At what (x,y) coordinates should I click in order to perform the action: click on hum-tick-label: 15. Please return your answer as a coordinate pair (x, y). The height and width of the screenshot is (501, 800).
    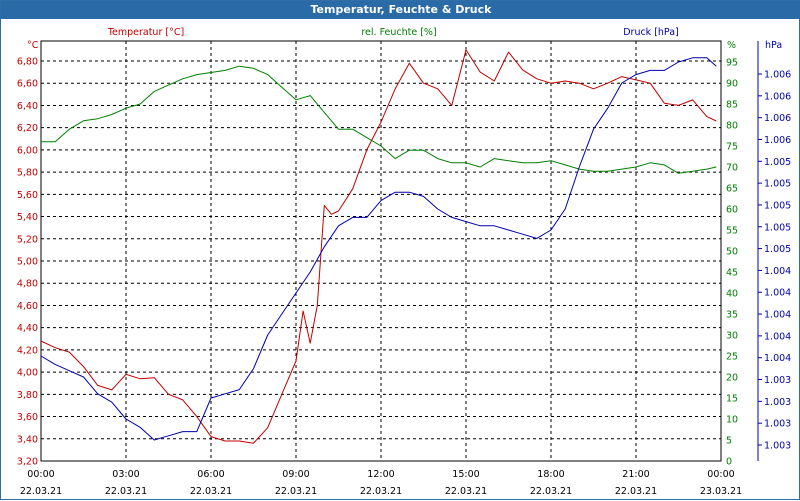
    Looking at the image, I should click on (732, 399).